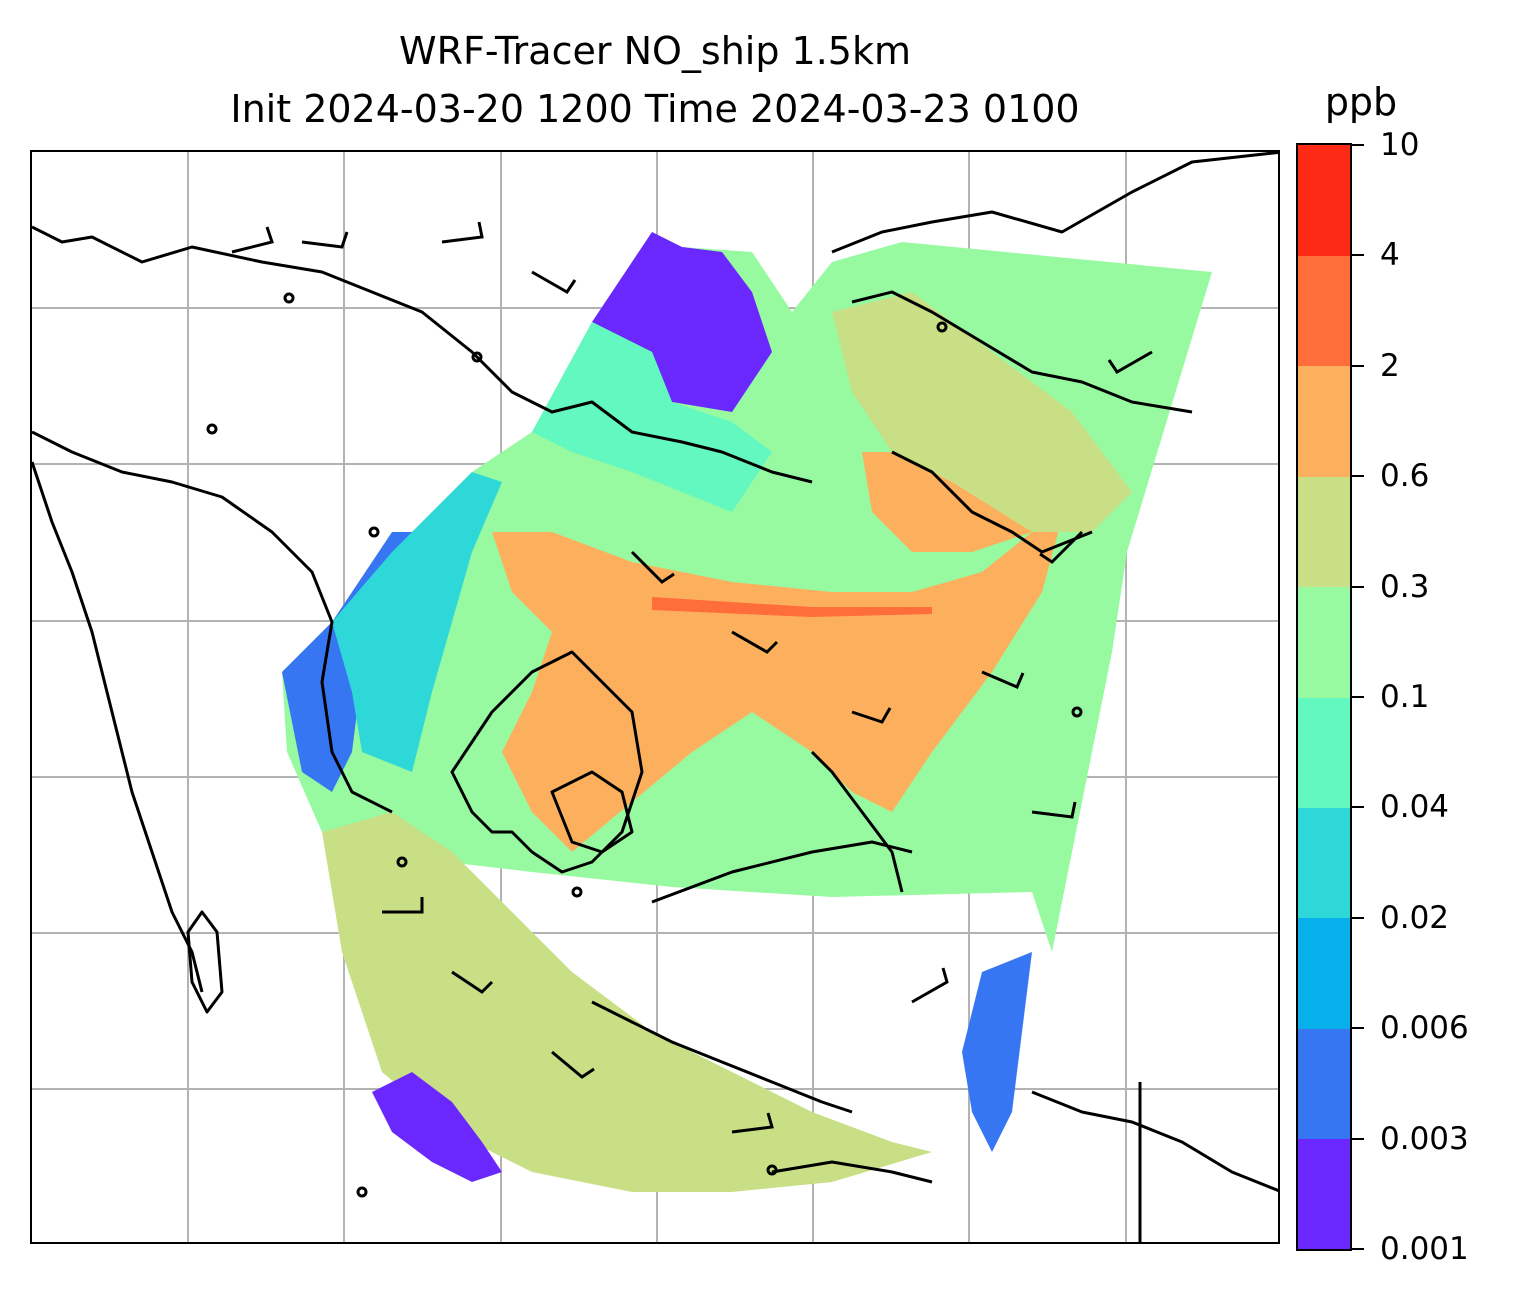  What do you see at coordinates (1390, 255) in the screenshot?
I see `colorbar-tick-label: 4` at bounding box center [1390, 255].